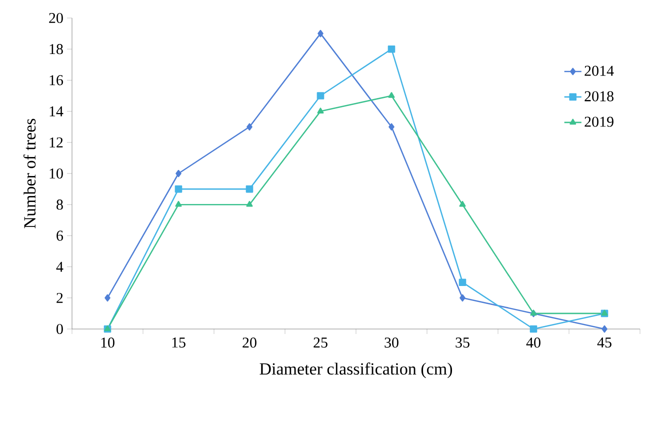  Describe the element at coordinates (533, 343) in the screenshot. I see `x-tick-label: 40` at that location.